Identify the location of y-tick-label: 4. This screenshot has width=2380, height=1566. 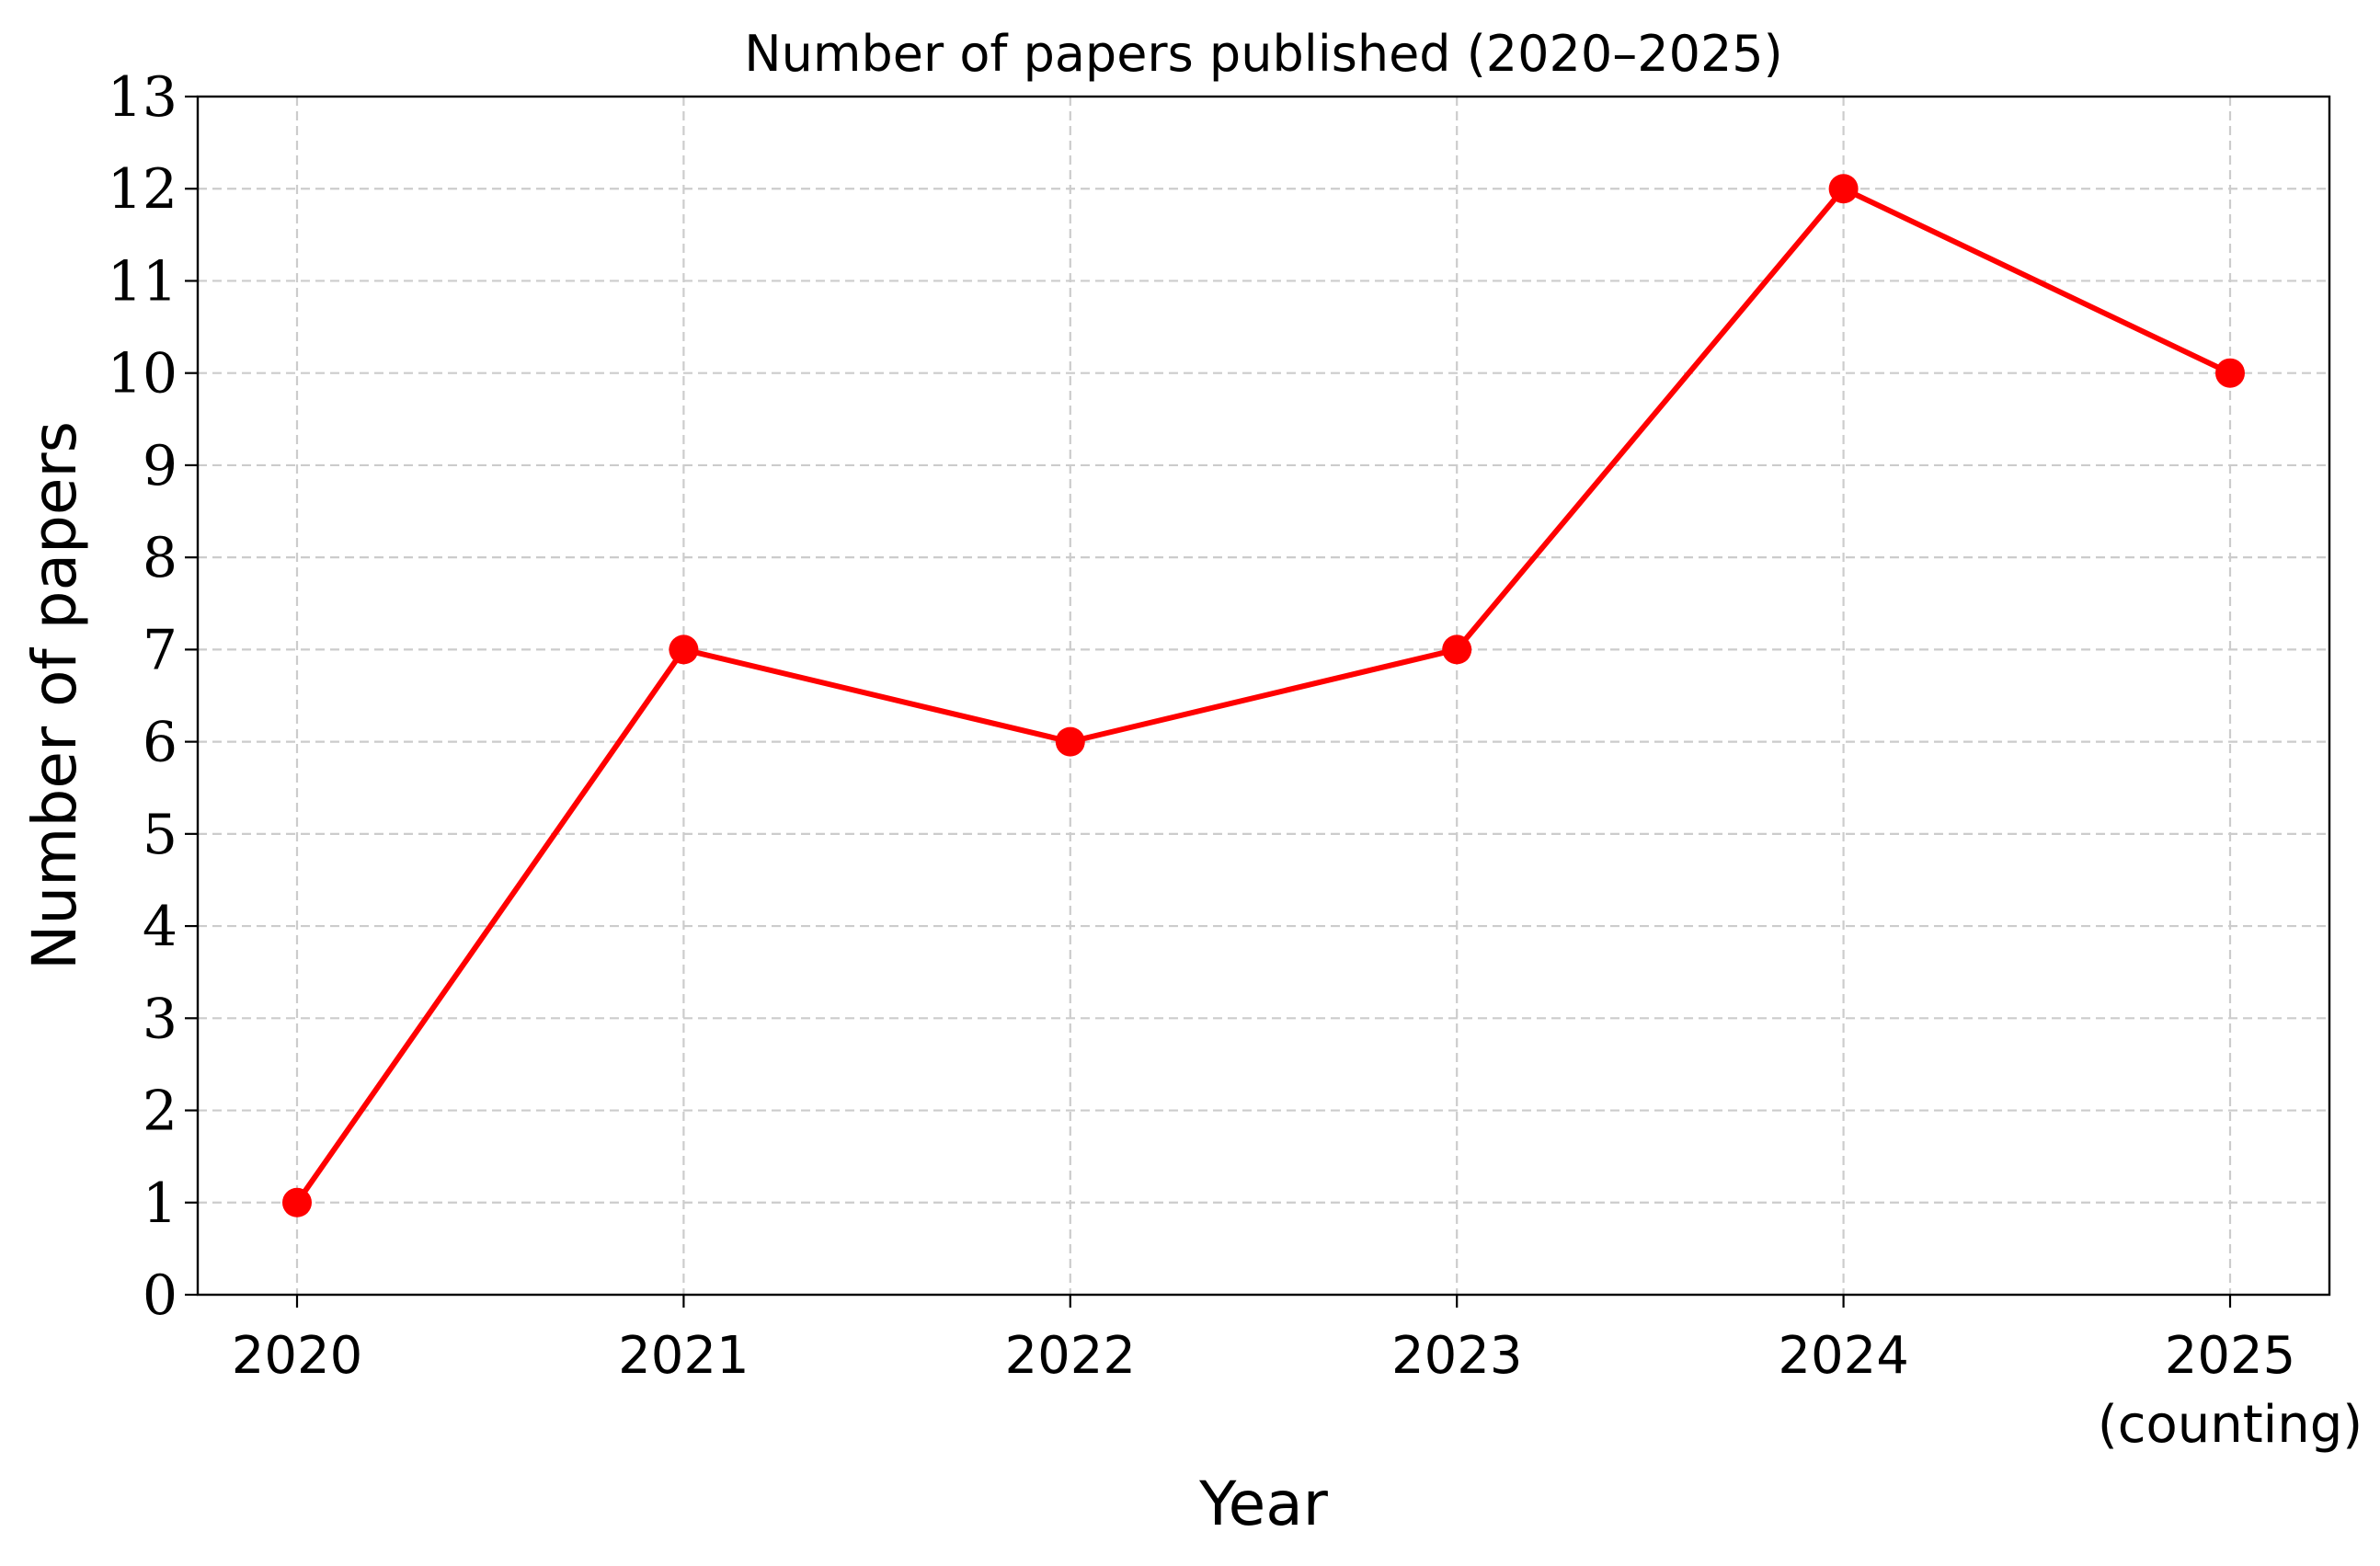
(160, 927).